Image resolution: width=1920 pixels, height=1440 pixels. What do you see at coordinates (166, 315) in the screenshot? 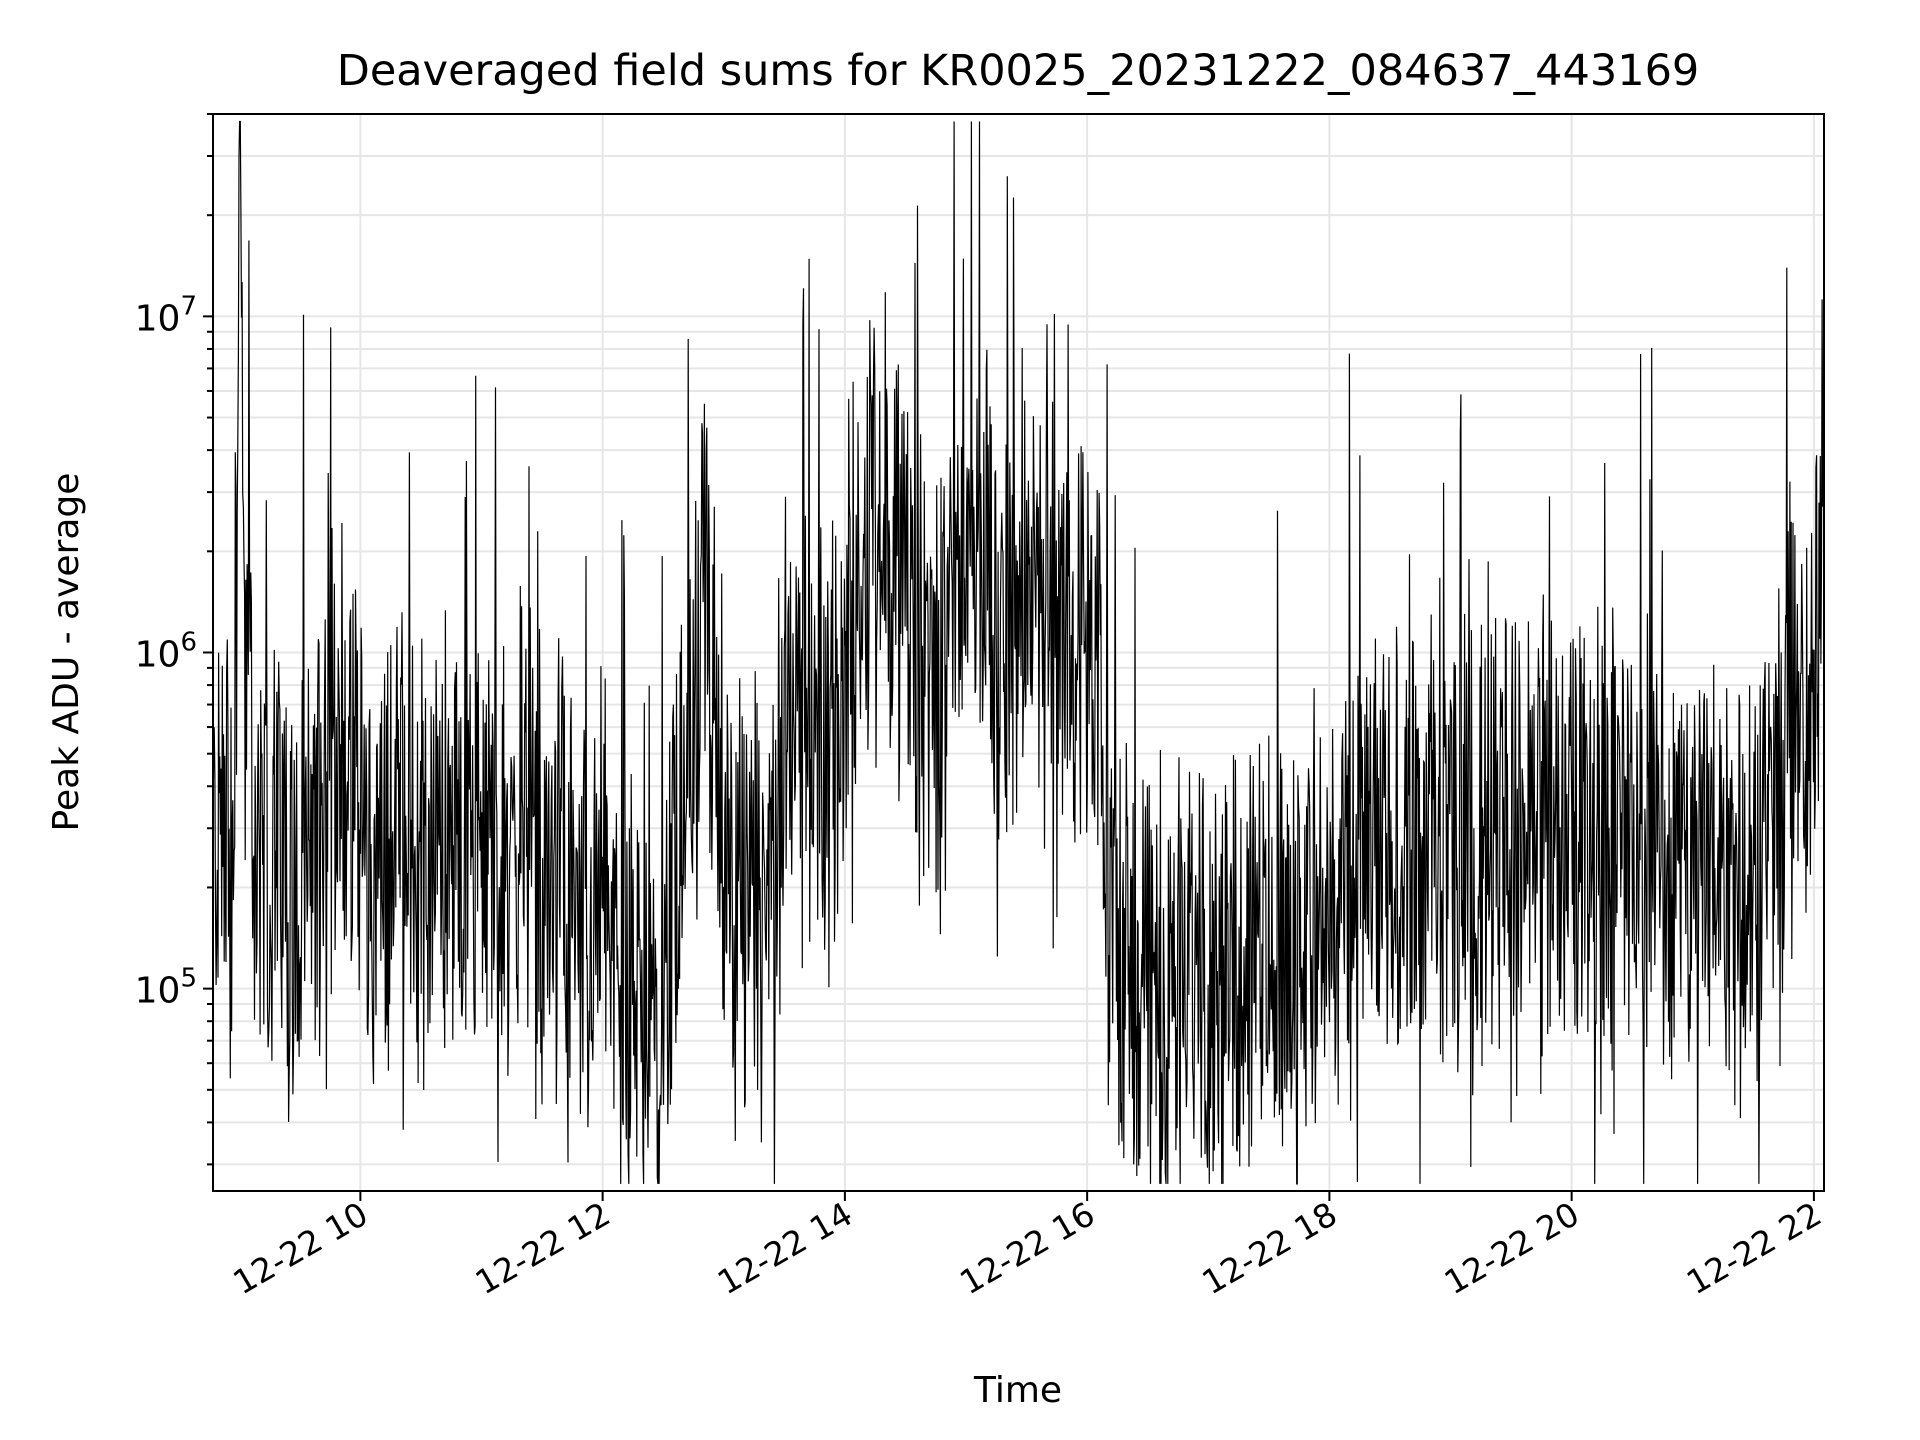
I see `y-tick-label: 10⁷` at bounding box center [166, 315].